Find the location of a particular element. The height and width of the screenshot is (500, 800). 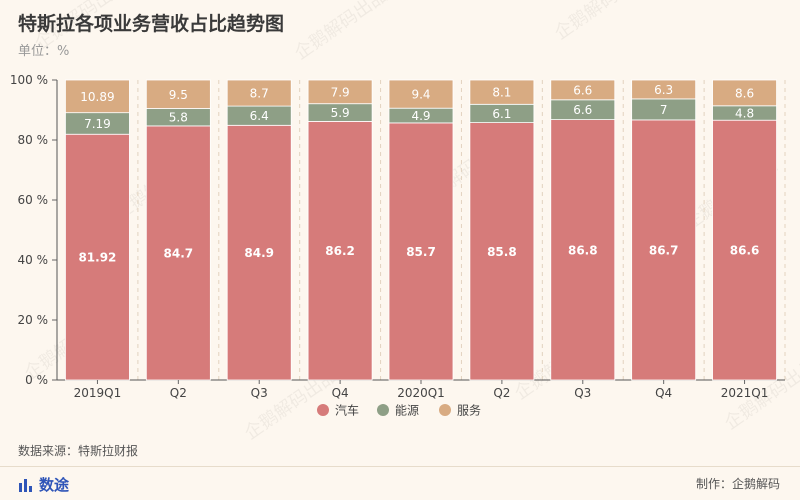

data-label: 86.8 is located at coordinates (583, 250).